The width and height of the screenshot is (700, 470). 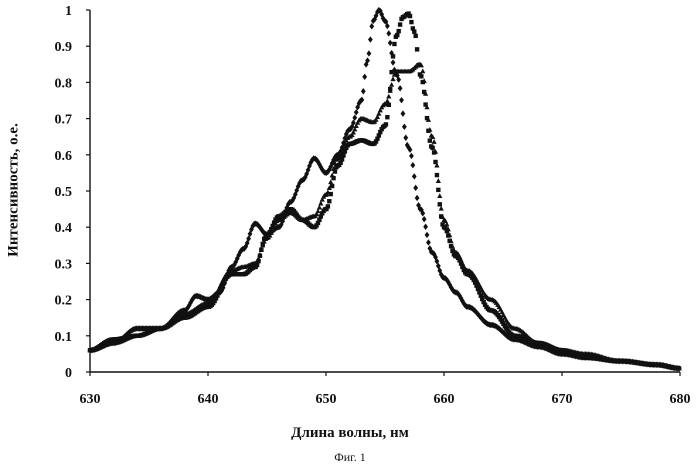 What do you see at coordinates (64, 192) in the screenshot?
I see `y-tick-label: 0.5` at bounding box center [64, 192].